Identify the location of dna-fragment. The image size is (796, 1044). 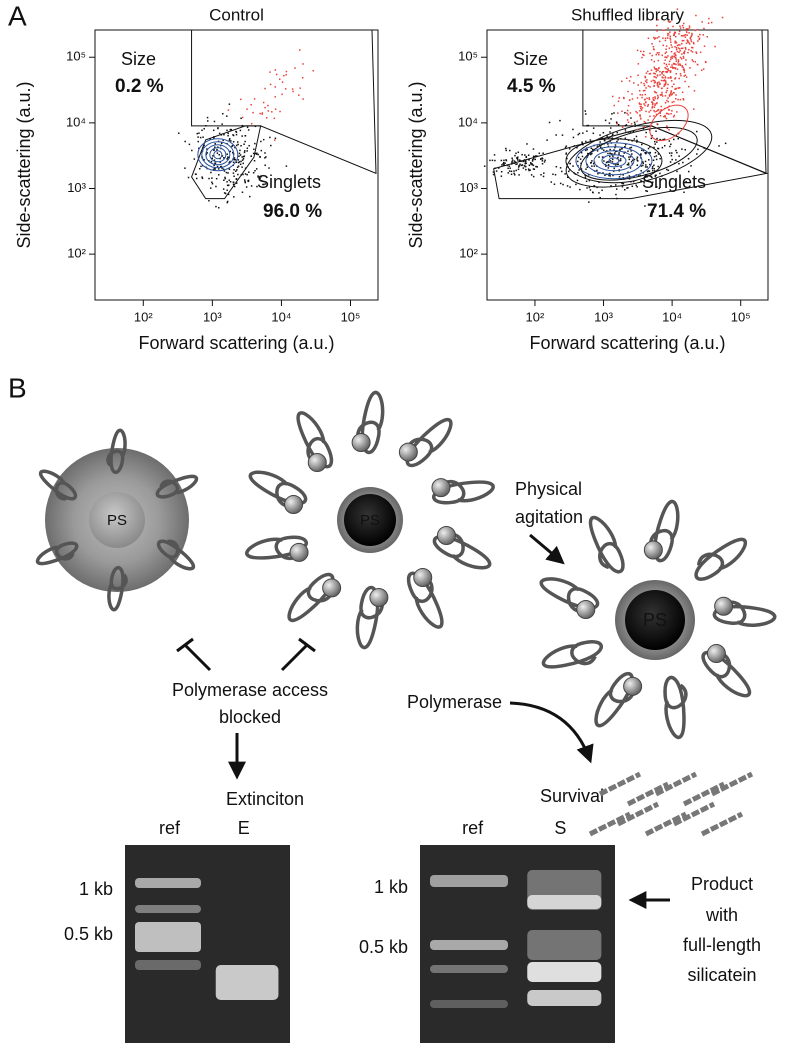
(694, 814).